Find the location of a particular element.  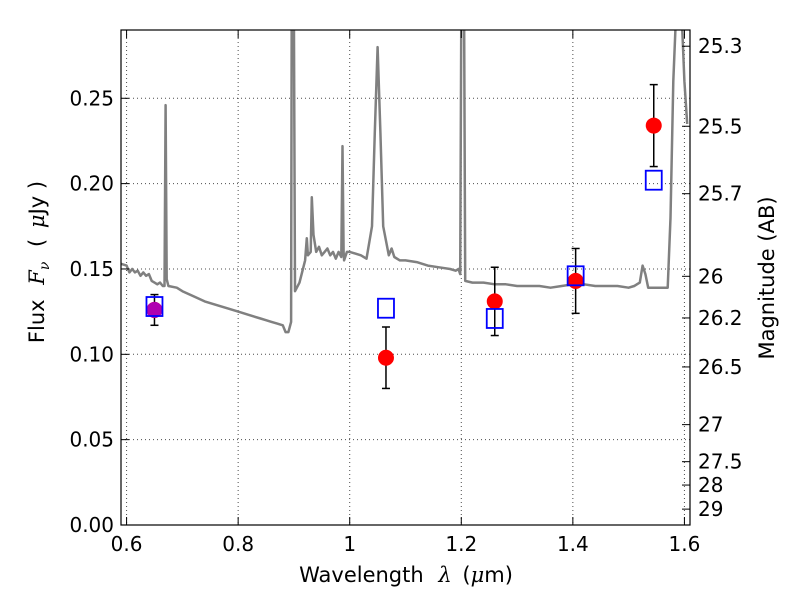

y2-tick-label: 25.7 is located at coordinates (720, 194).